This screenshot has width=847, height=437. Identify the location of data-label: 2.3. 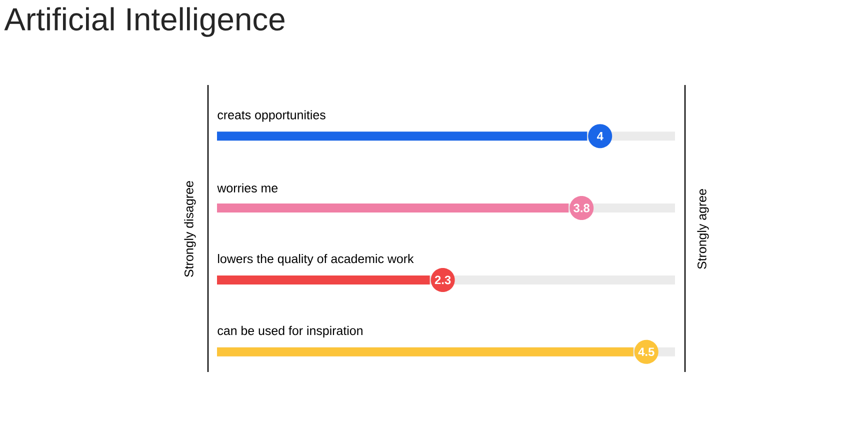
(442, 280).